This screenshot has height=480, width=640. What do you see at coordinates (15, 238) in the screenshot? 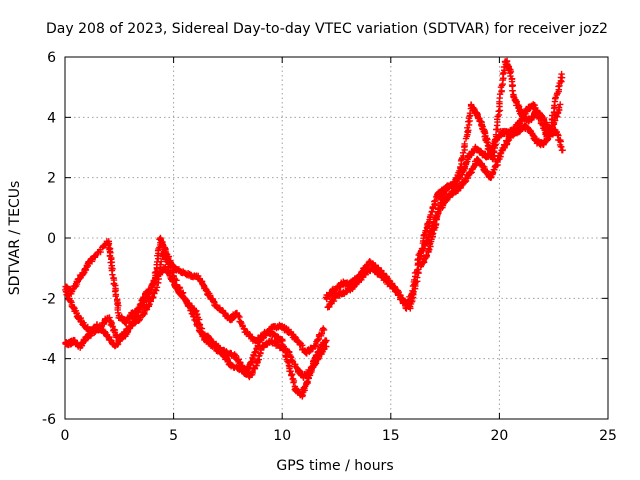
I see `y-axis-label: SDTVAR / TECUs` at bounding box center [15, 238].